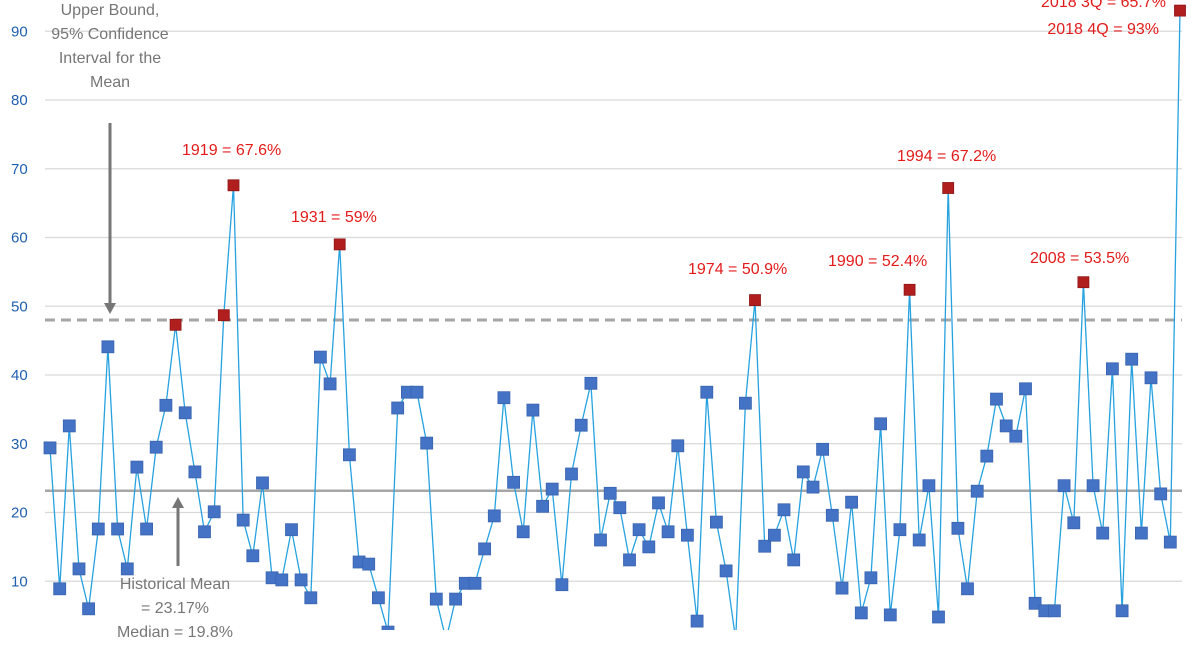 This screenshot has width=1200, height=645. I want to click on mean-line-2: = 23.17%, so click(175, 608).